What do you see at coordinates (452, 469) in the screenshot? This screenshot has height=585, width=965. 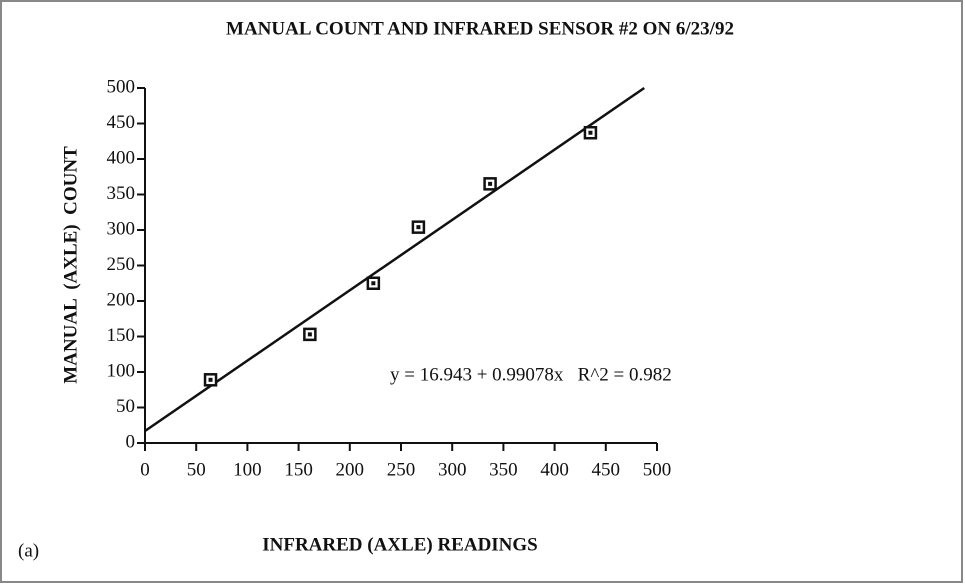 I see `x-tick-label: 300` at bounding box center [452, 469].